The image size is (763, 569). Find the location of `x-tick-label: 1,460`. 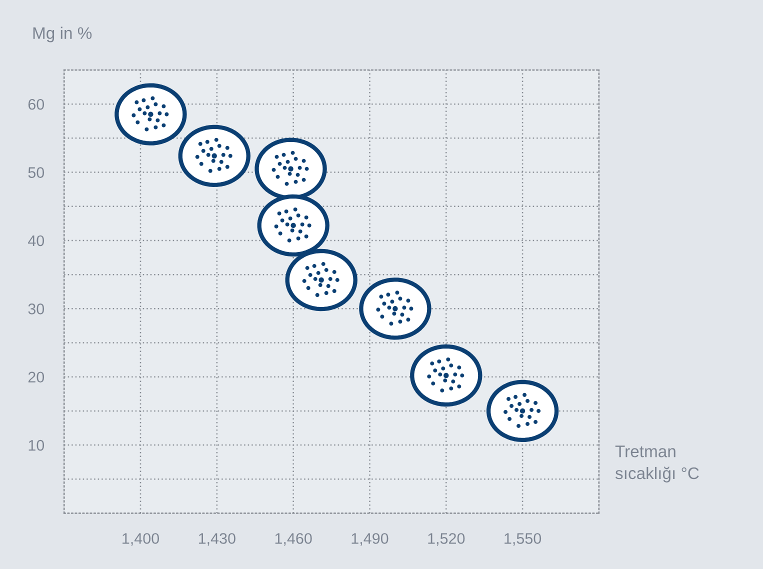

x-tick-label: 1,460 is located at coordinates (293, 539).